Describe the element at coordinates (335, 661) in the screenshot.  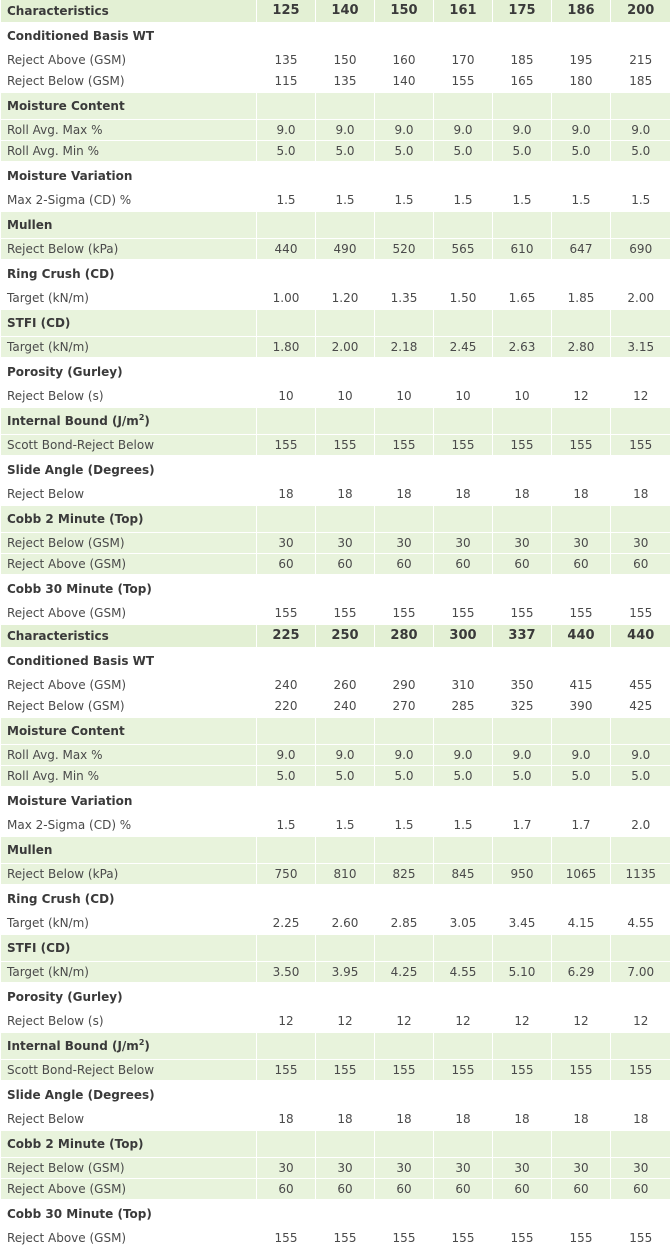
I see `group-name-row: Conditioned Basis WT` at that location.